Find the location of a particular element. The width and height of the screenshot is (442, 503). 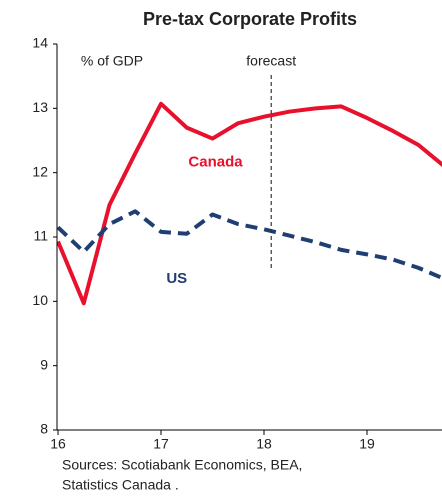

y-tick-label: 13 is located at coordinates (40, 107).